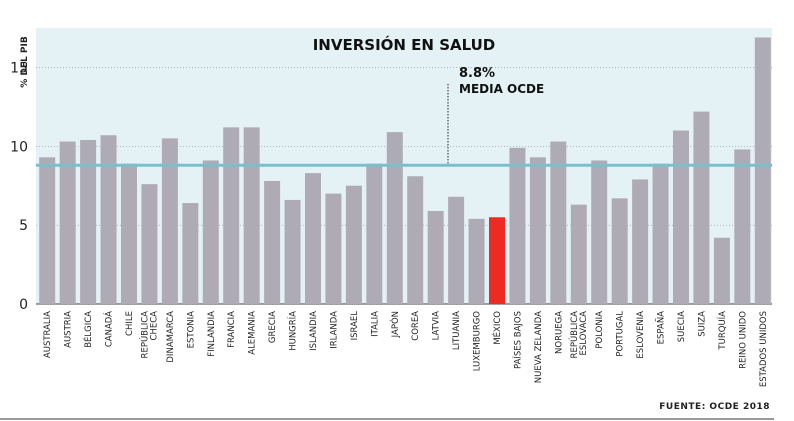 The image size is (794, 421). I want to click on category-label-line: AUSTRIA, so click(69, 329).